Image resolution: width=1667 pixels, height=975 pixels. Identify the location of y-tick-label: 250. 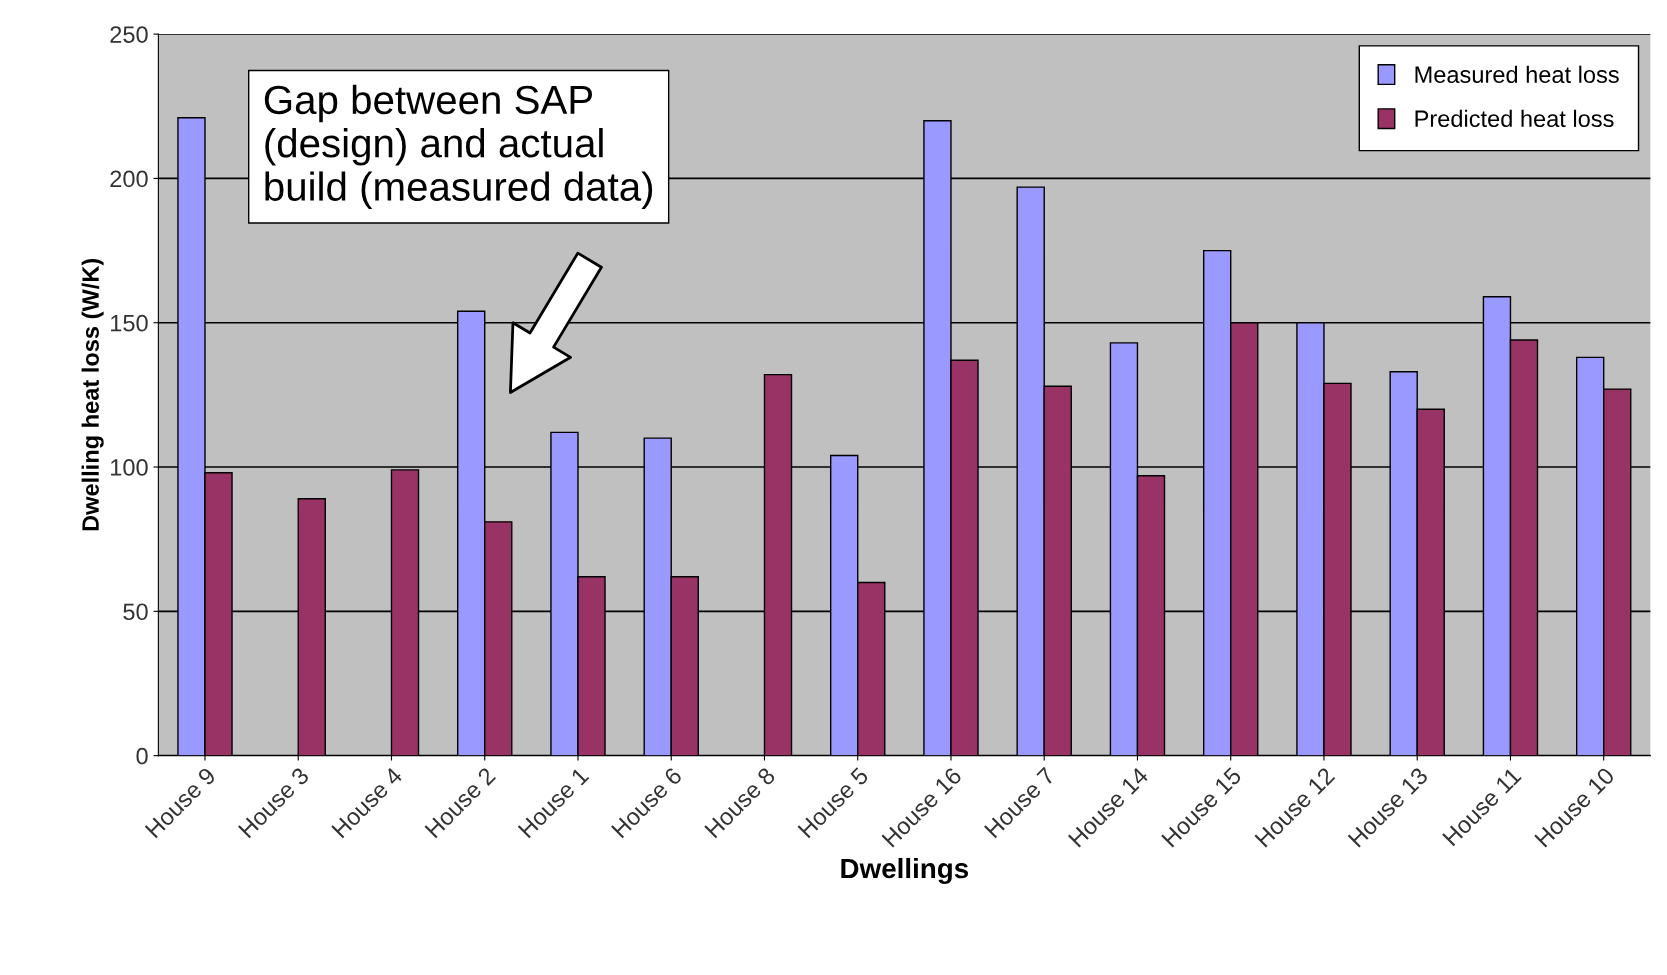
(129, 34).